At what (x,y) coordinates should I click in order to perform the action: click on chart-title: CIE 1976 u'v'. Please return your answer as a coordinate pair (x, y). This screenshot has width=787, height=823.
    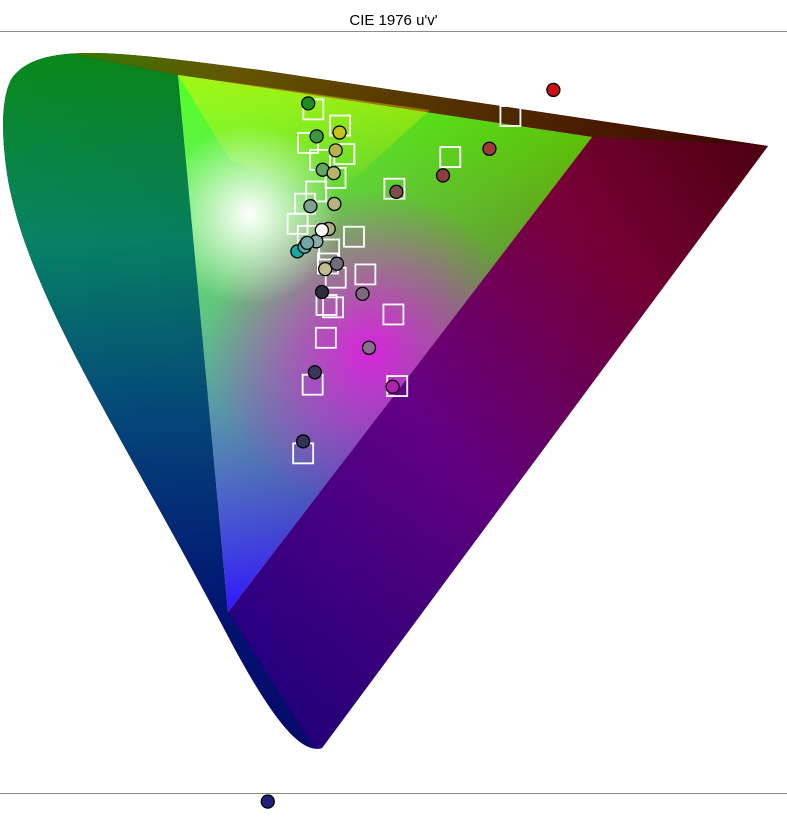
    Looking at the image, I should click on (393, 20).